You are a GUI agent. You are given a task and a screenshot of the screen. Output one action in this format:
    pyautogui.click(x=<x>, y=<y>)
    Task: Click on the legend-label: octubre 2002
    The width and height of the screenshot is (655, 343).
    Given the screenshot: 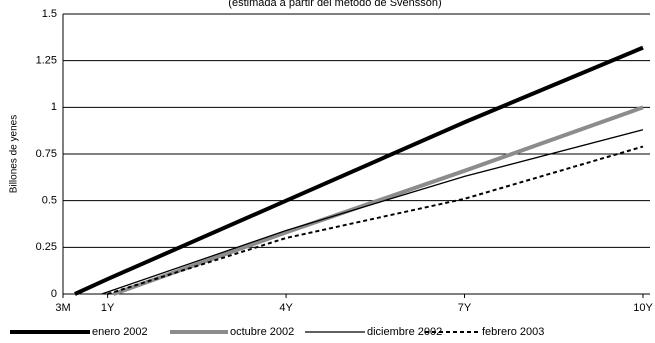 What is the action you would take?
    pyautogui.click(x=262, y=332)
    